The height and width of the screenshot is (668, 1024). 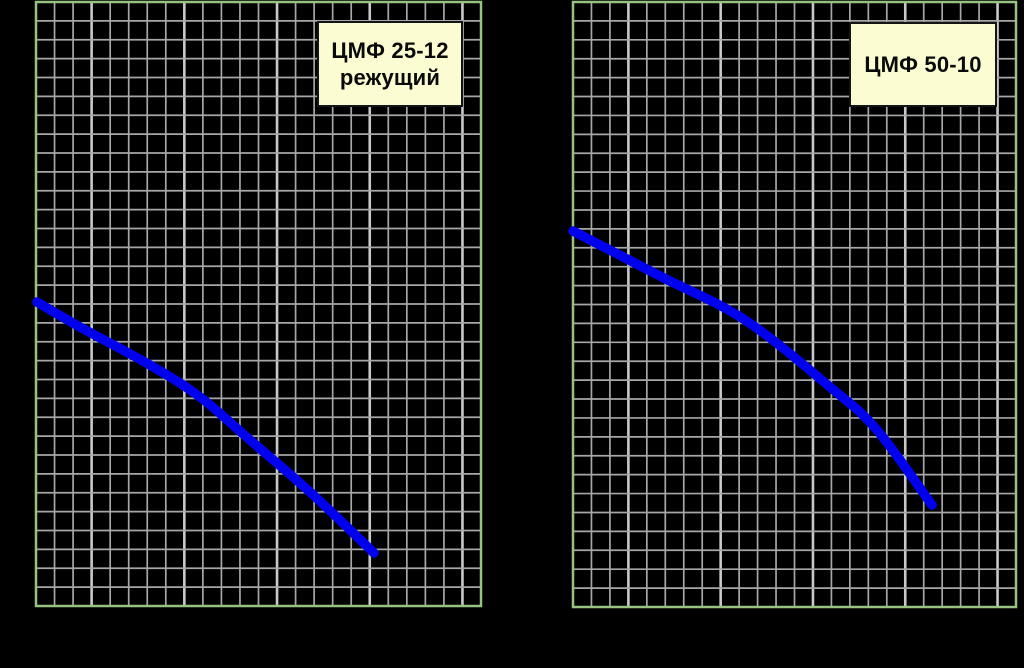 I want to click on curve-label-box-cmf-50-10: ЦМФ 50-10, so click(x=923, y=64).